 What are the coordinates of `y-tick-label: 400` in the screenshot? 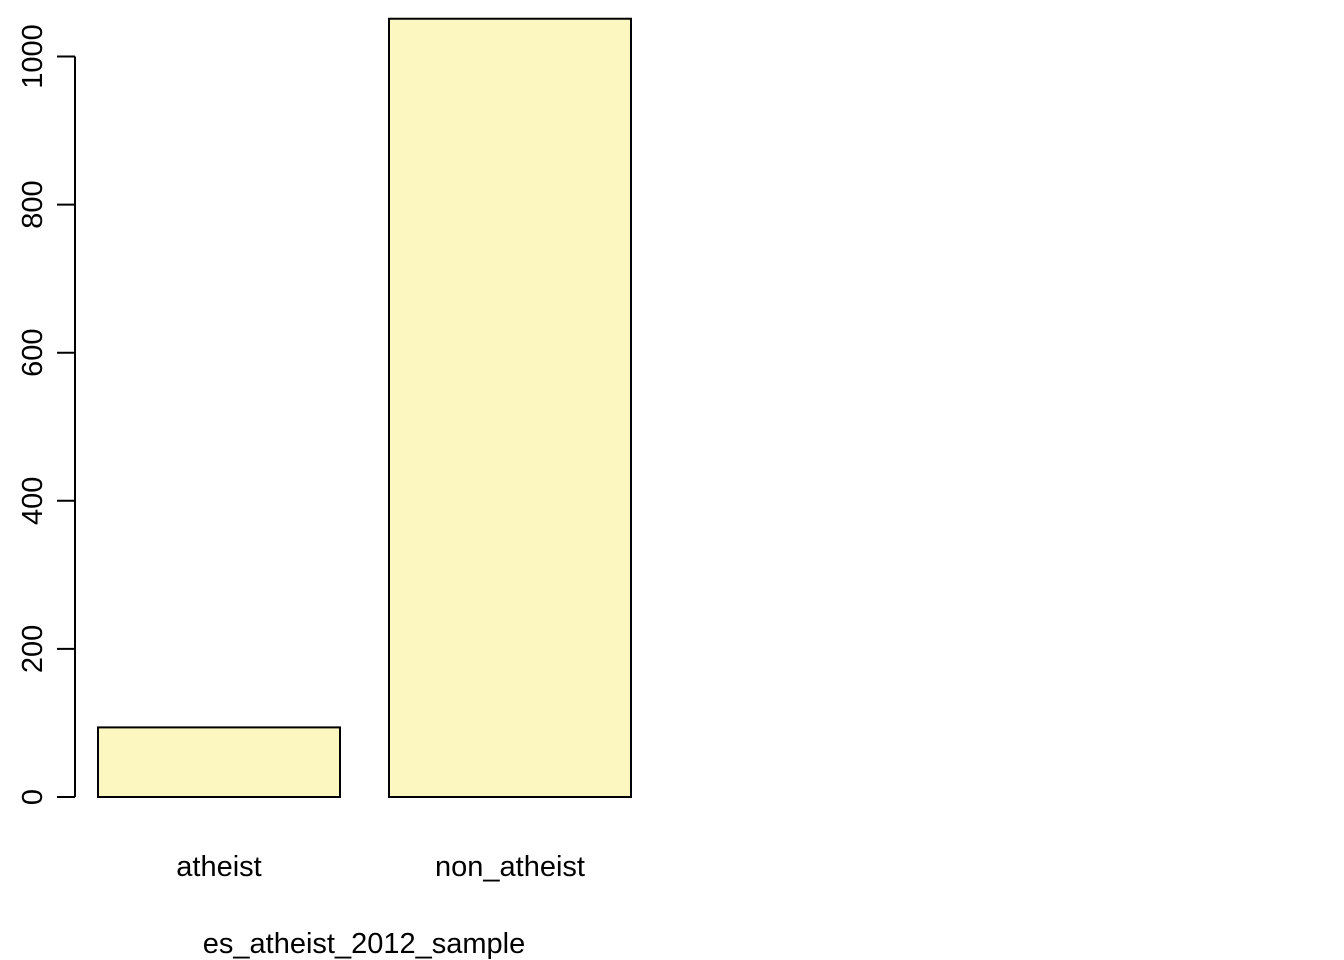 It's located at (33, 501).